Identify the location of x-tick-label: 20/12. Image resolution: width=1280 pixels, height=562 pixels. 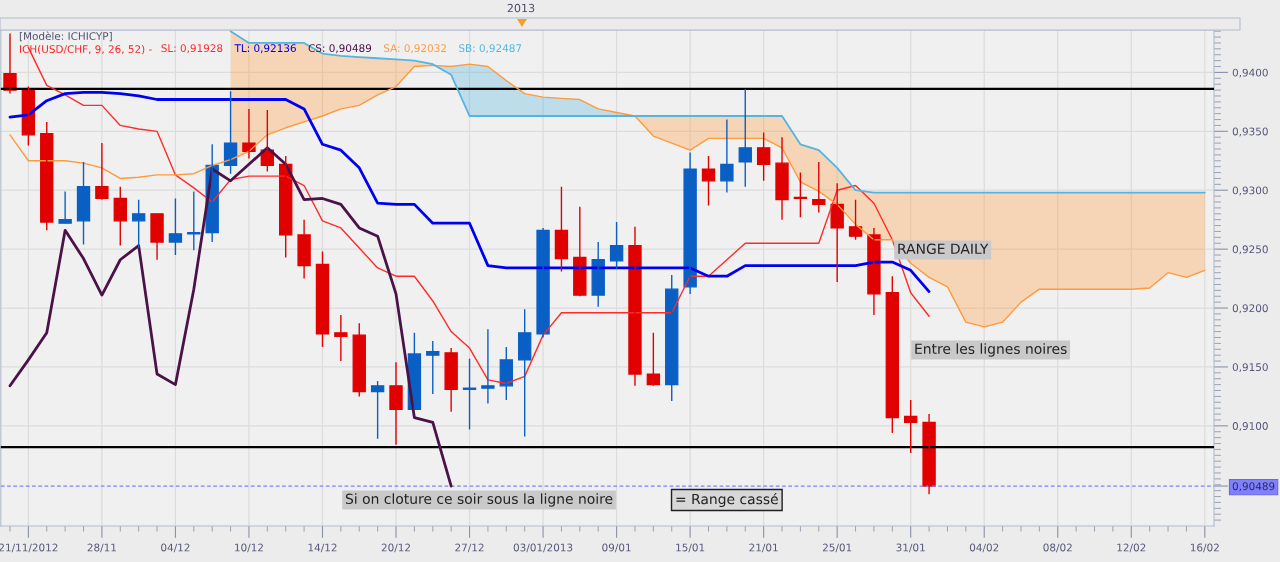
(395, 548).